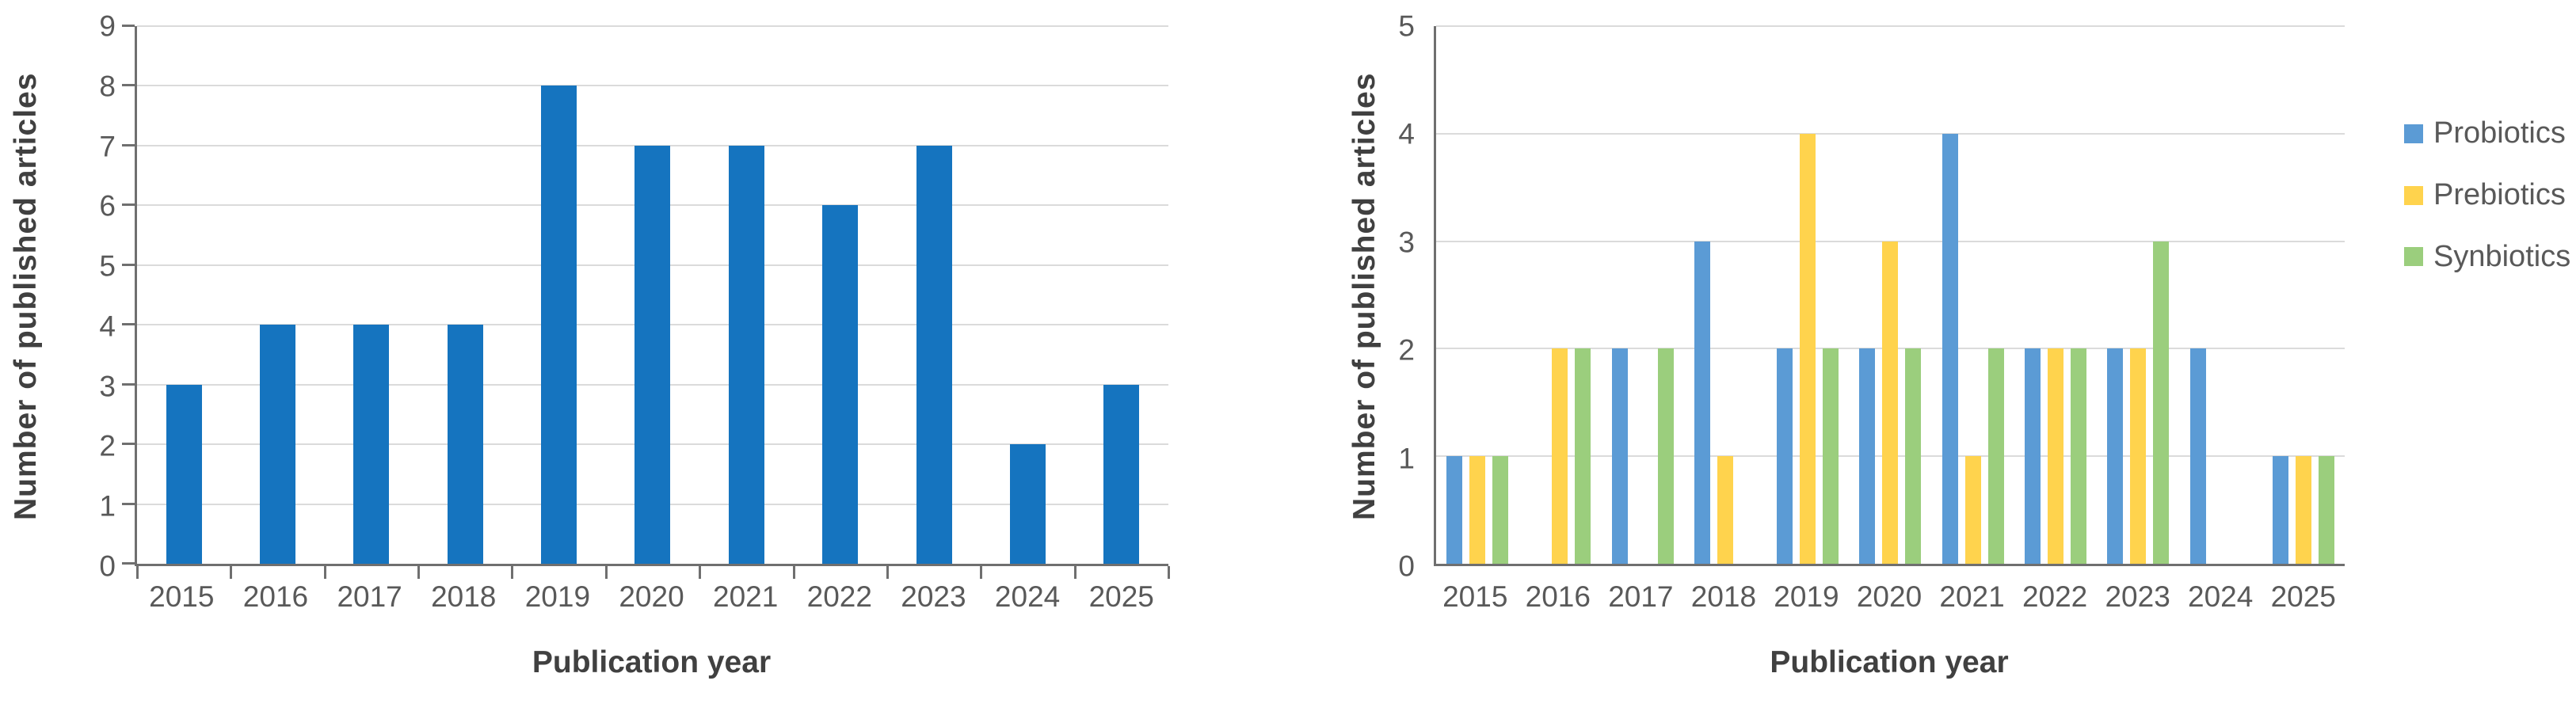  I want to click on x-tick-label: 2020, so click(1889, 596).